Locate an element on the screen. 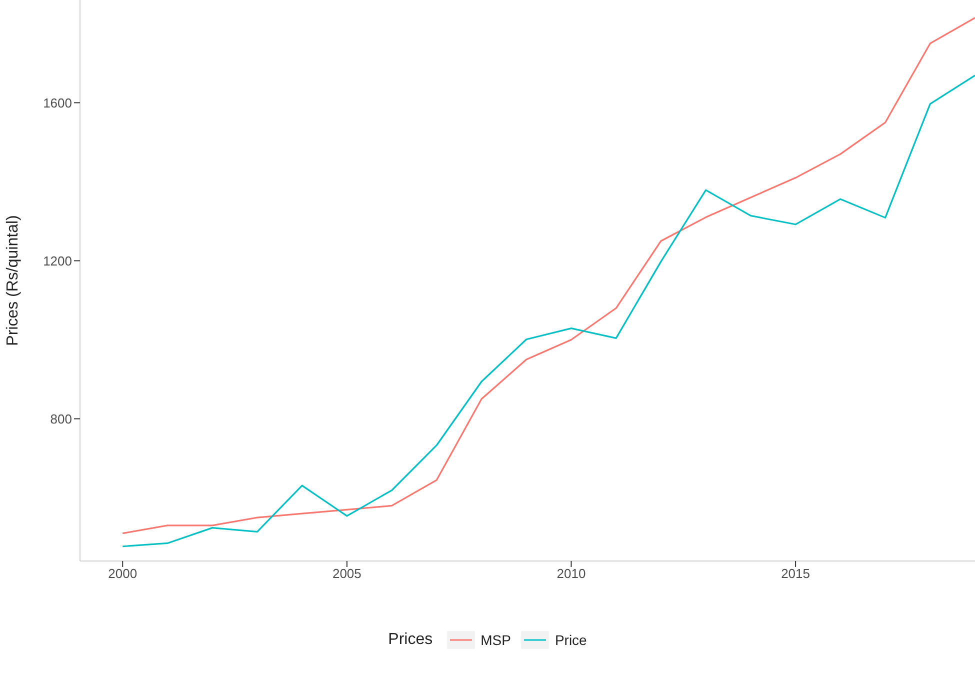  x-tick-label: 2010 is located at coordinates (571, 574).